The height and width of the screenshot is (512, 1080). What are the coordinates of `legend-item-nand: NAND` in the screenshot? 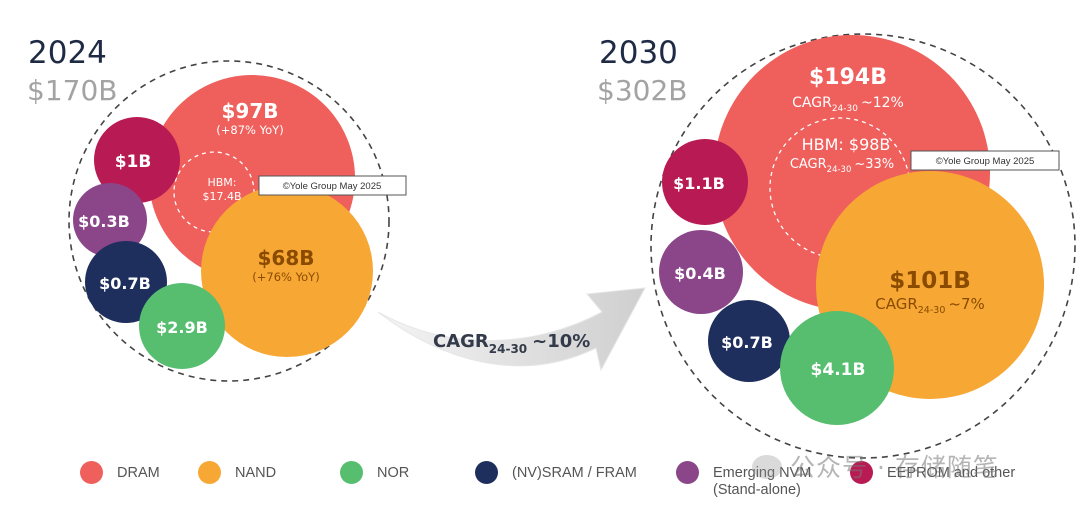 It's located at (237, 470).